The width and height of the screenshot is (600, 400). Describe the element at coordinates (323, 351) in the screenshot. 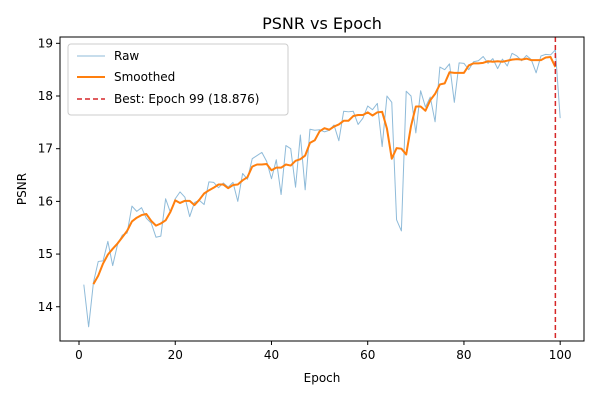

I see `x-axis-ticks: 0 20 40 60 80 100` at that location.